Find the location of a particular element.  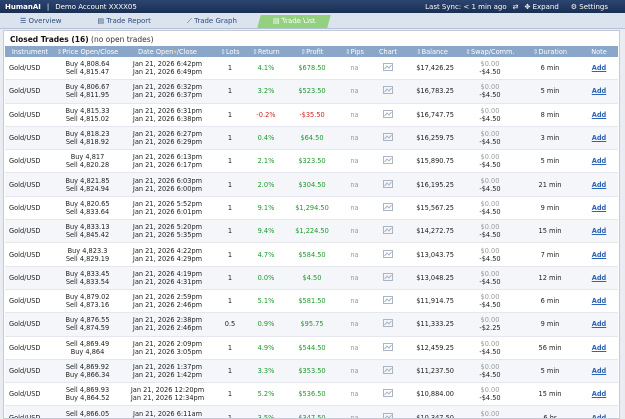

column-header: Chart is located at coordinates (388, 51).